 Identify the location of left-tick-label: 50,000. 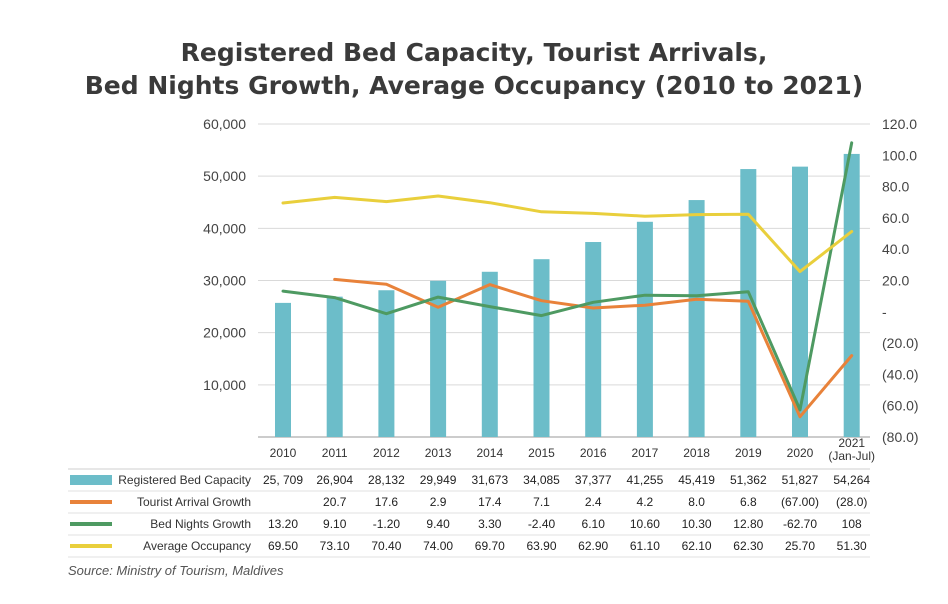
(224, 176).